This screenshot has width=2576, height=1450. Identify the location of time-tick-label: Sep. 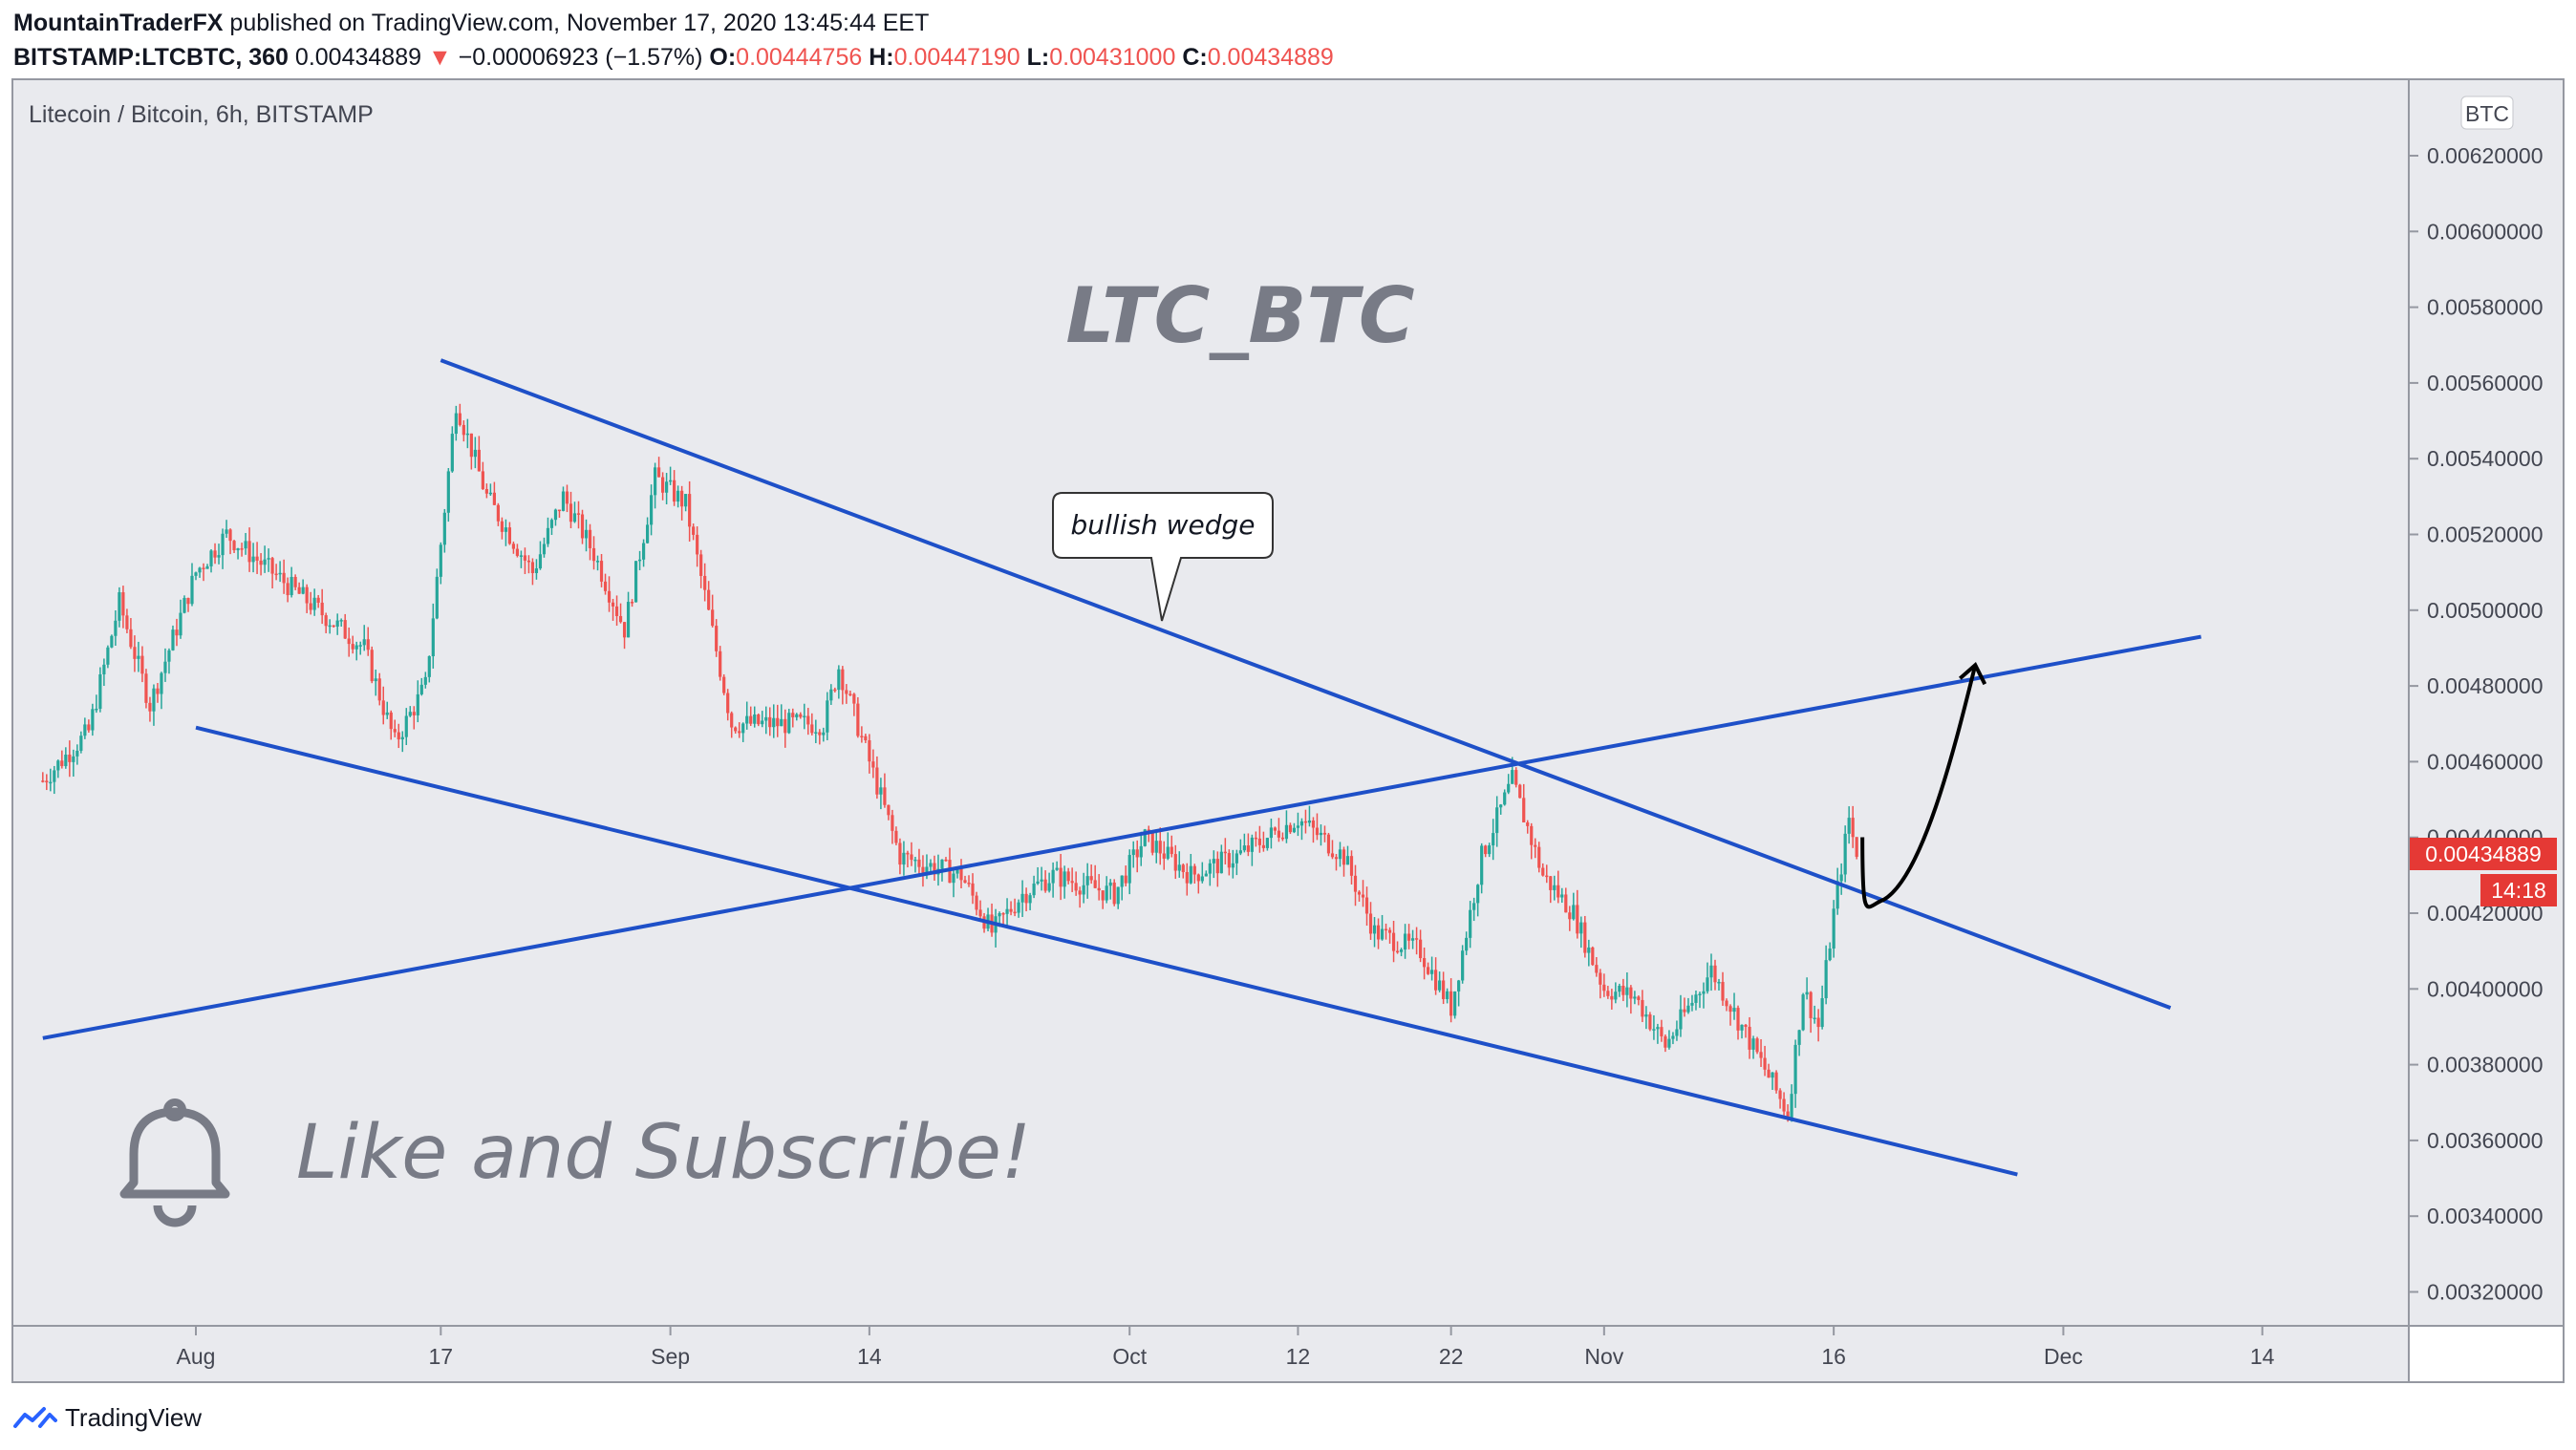
(670, 1356).